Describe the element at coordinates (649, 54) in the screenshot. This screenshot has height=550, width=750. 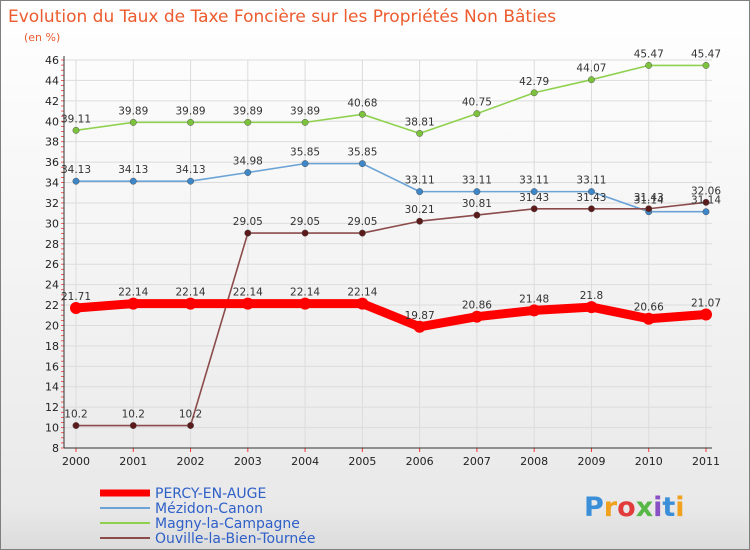
I see `data-label-magny-la-campagne: 45.47` at that location.